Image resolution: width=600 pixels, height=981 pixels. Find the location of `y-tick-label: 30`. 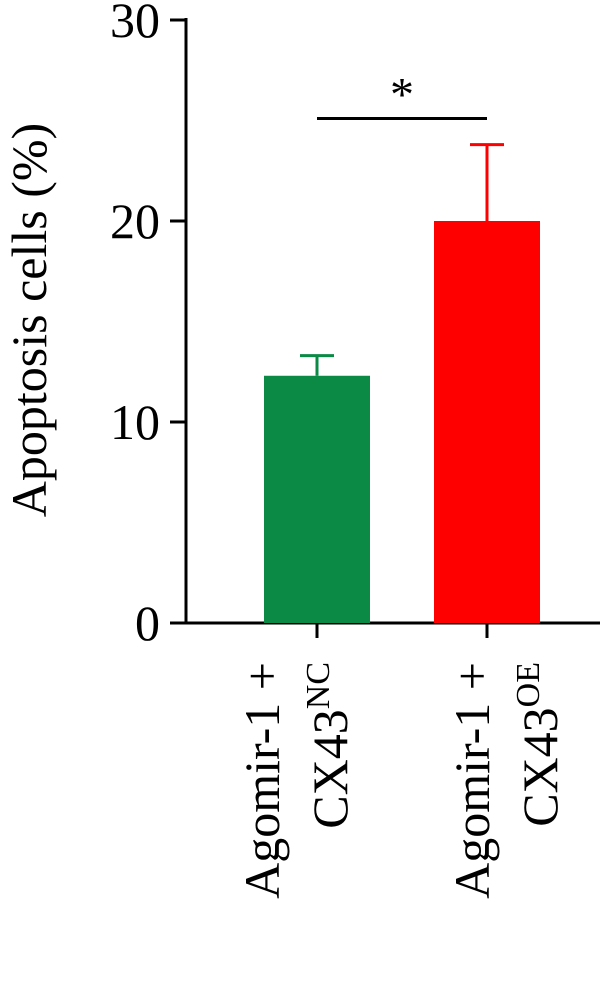

y-tick-label: 30 is located at coordinates (135, 24).